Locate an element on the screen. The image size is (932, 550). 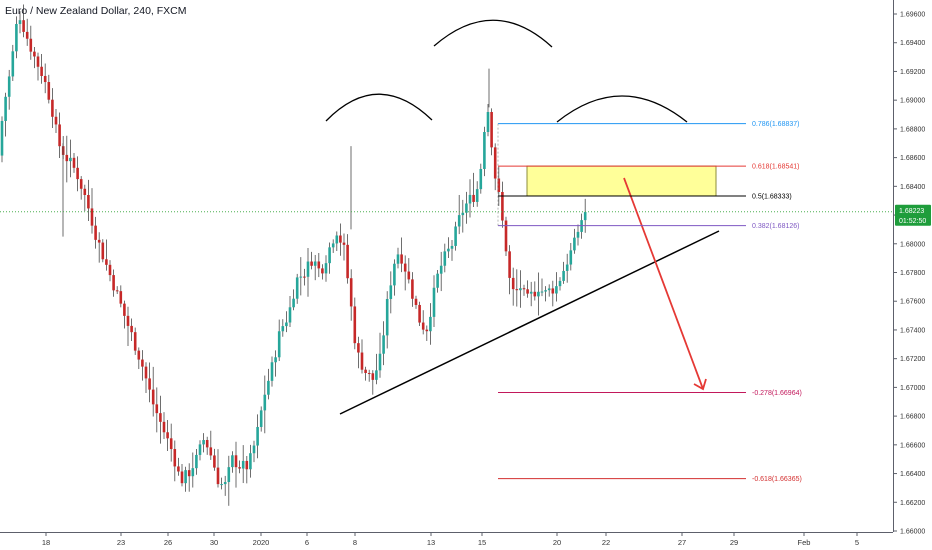
chart-title: Euro / New Zealand Dollar, 240, FXCM is located at coordinates (96, 11).